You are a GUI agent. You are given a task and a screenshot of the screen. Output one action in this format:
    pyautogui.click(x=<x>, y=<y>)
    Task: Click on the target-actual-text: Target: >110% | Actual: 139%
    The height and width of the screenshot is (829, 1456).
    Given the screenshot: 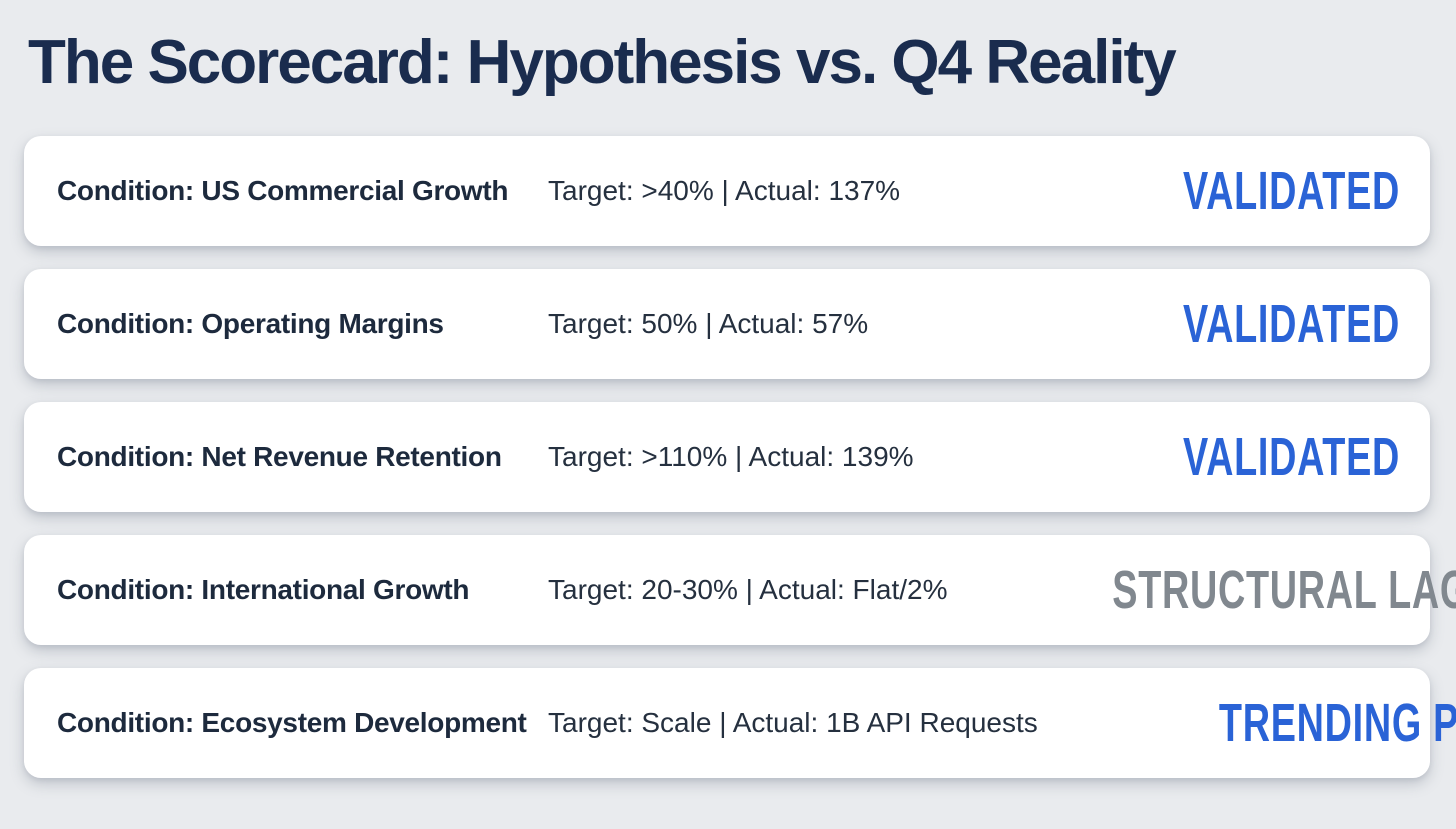 What is the action you would take?
    pyautogui.click(x=731, y=456)
    